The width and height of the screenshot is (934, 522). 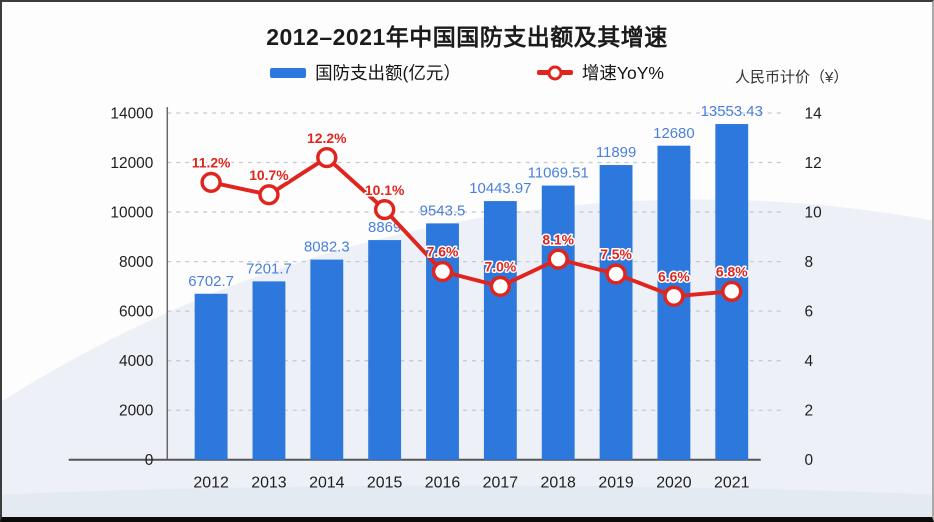 I want to click on bar-value-label: 9543.5, so click(x=443, y=212).